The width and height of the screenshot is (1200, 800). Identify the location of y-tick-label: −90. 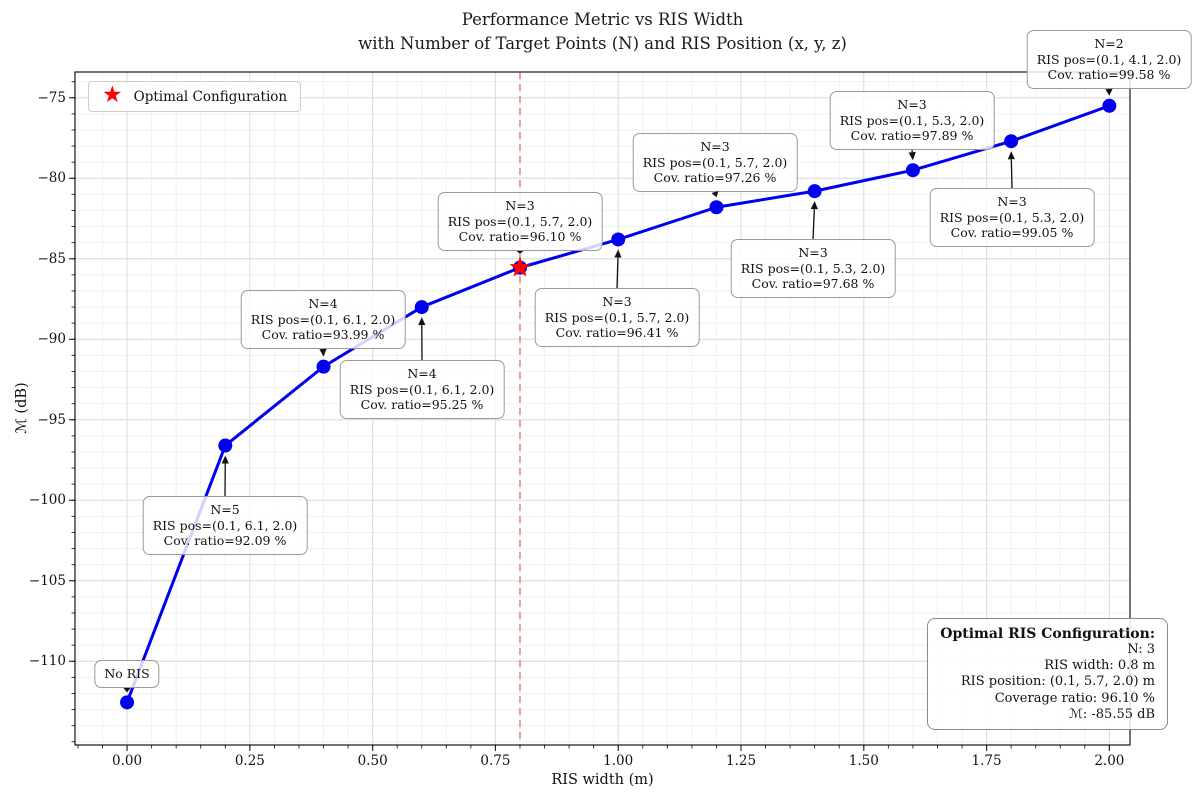
(52, 339).